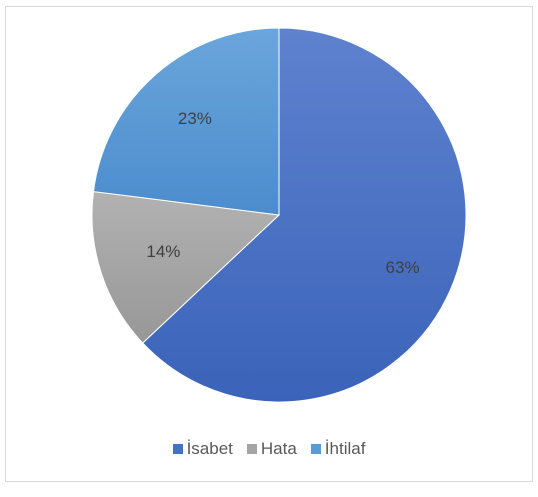 This screenshot has height=497, width=538. What do you see at coordinates (209, 448) in the screenshot?
I see `legend-label-isabet: İsabet` at bounding box center [209, 448].